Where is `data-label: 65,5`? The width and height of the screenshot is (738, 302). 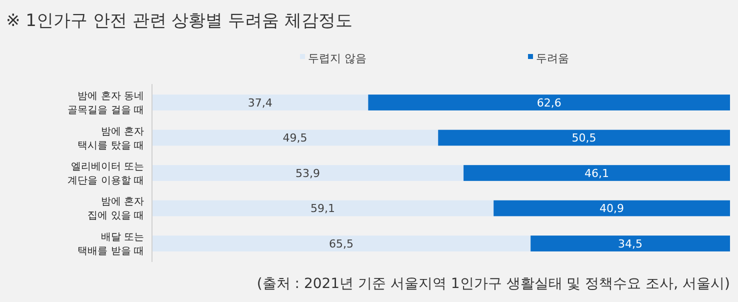
data-label: 65,5 is located at coordinates (341, 243).